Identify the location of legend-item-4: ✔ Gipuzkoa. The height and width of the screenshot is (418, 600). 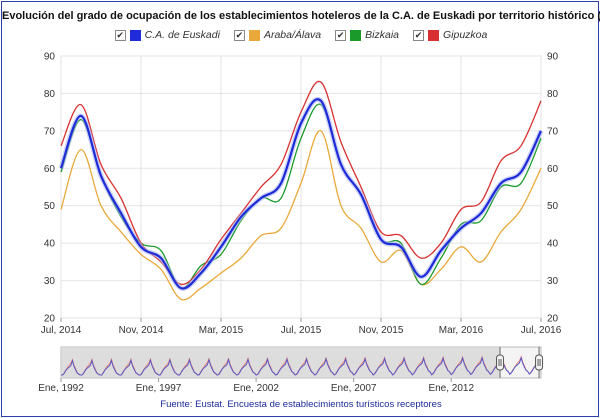
(450, 35).